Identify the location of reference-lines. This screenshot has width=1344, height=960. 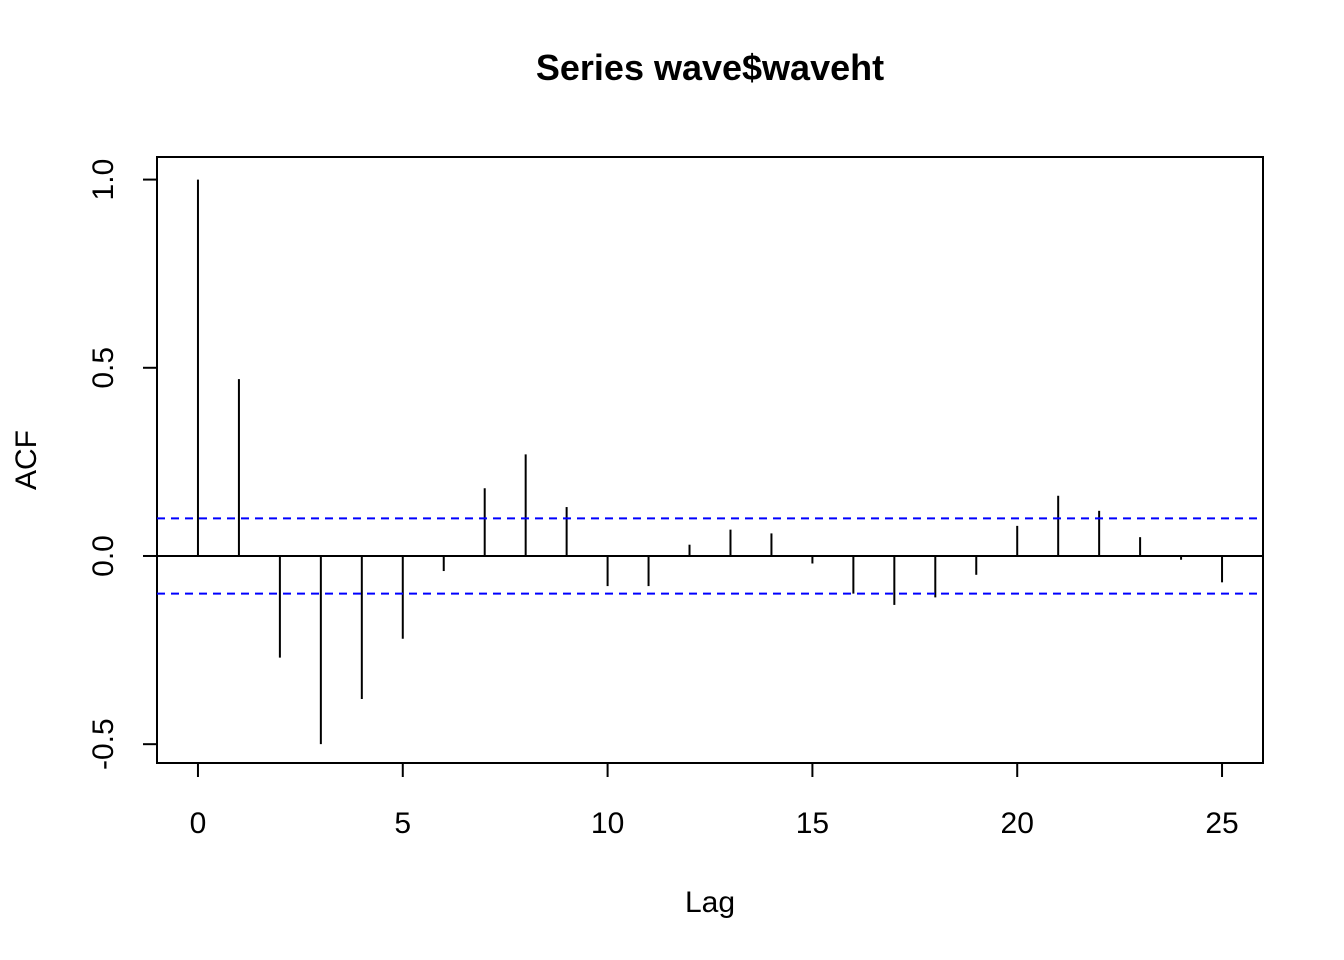
(710, 556).